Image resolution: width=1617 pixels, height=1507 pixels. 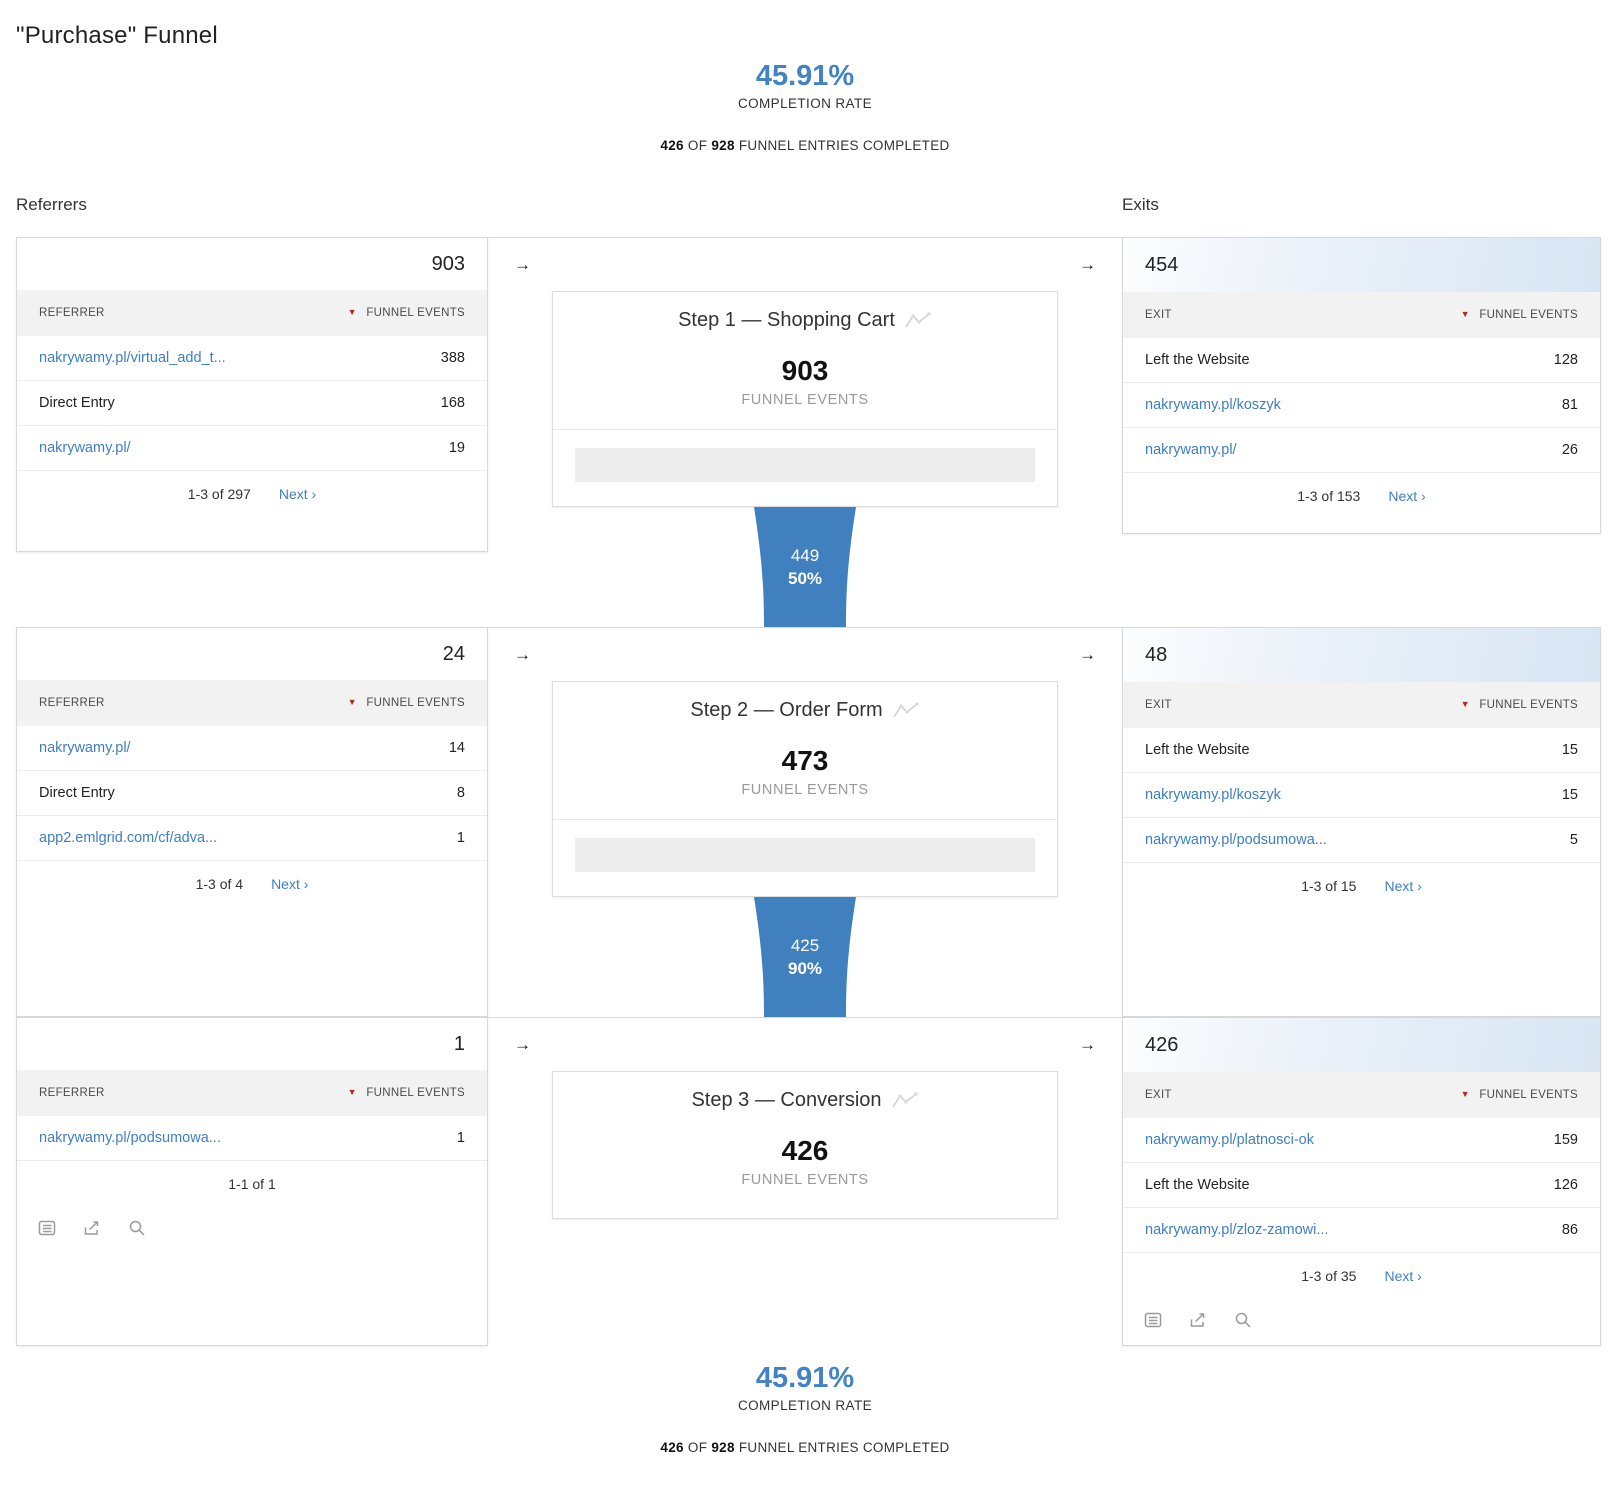 What do you see at coordinates (252, 448) in the screenshot?
I see `table-row: nakrywamy.pl/ 19` at bounding box center [252, 448].